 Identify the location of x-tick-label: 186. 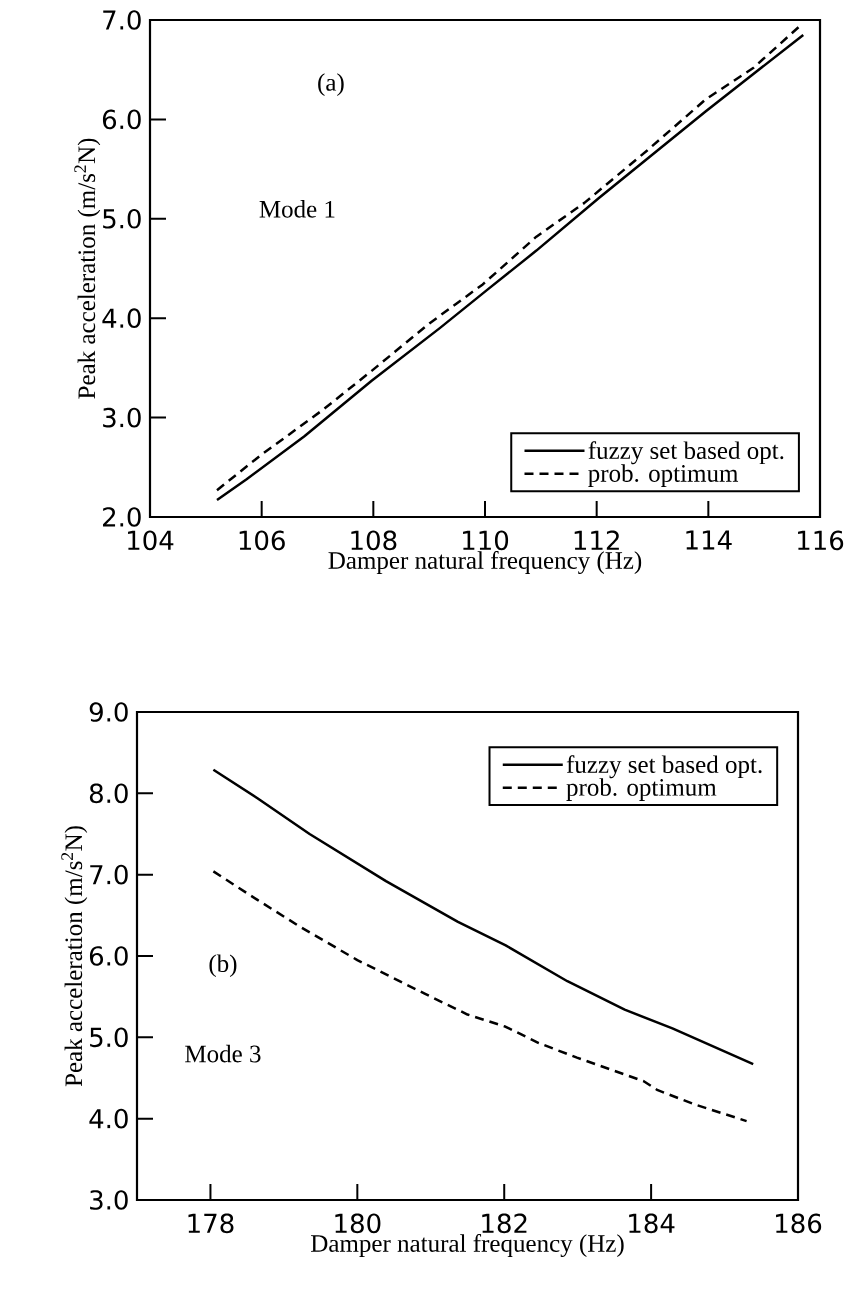
(799, 1223).